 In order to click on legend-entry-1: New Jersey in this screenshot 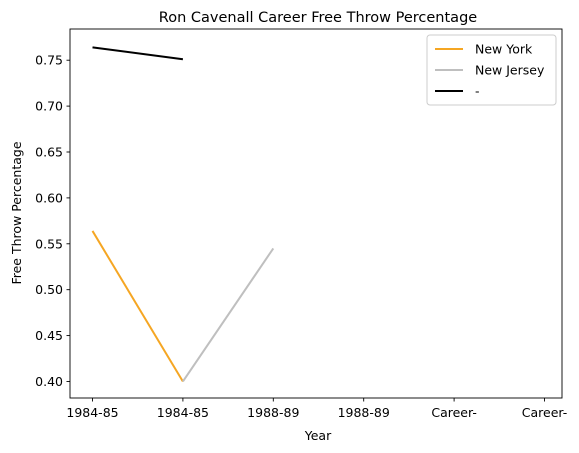, I will do `click(510, 70)`.